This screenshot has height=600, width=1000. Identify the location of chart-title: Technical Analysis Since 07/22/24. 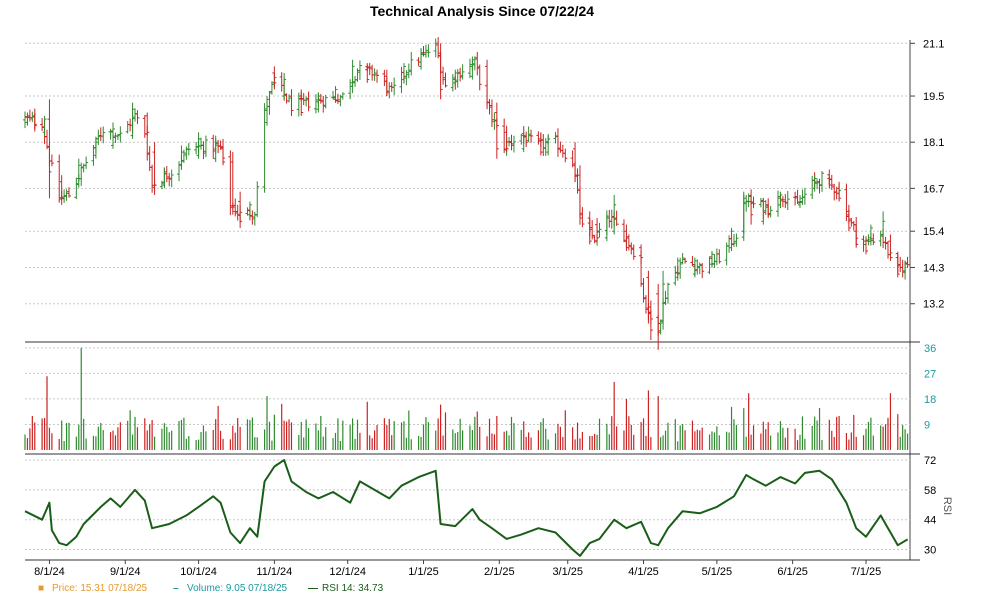
(482, 11).